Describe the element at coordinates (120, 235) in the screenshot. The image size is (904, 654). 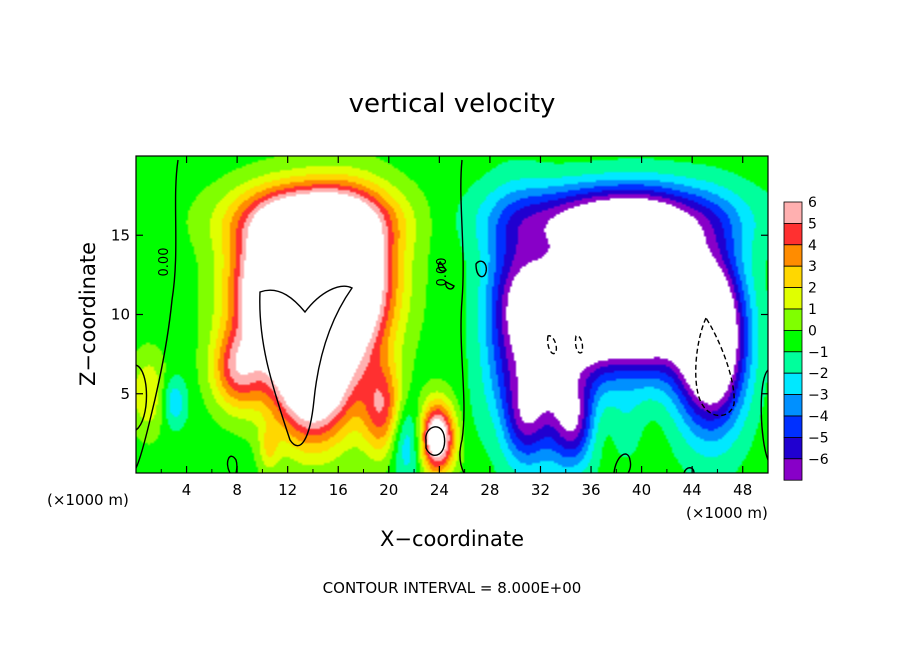
I see `y-tick-label: 15` at that location.